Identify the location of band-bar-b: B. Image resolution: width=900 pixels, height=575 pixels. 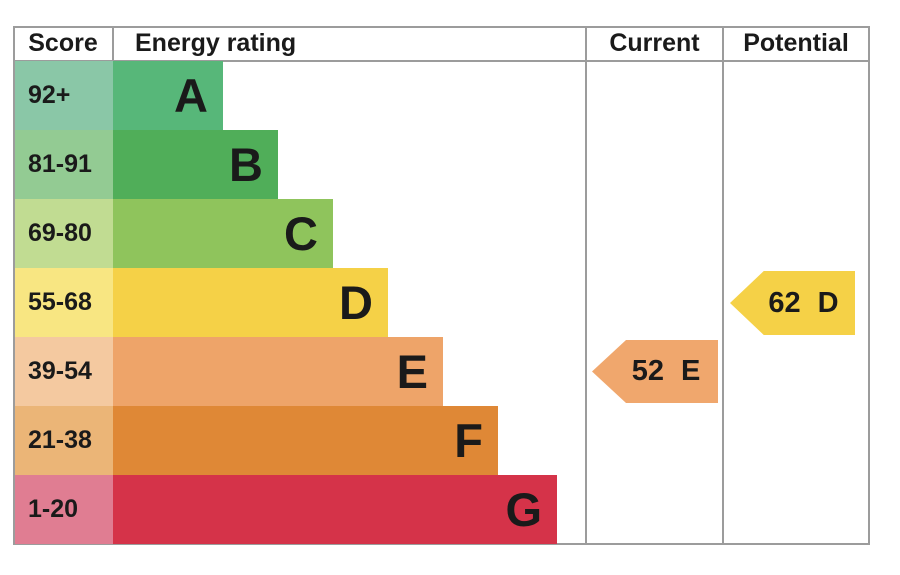
(195, 164).